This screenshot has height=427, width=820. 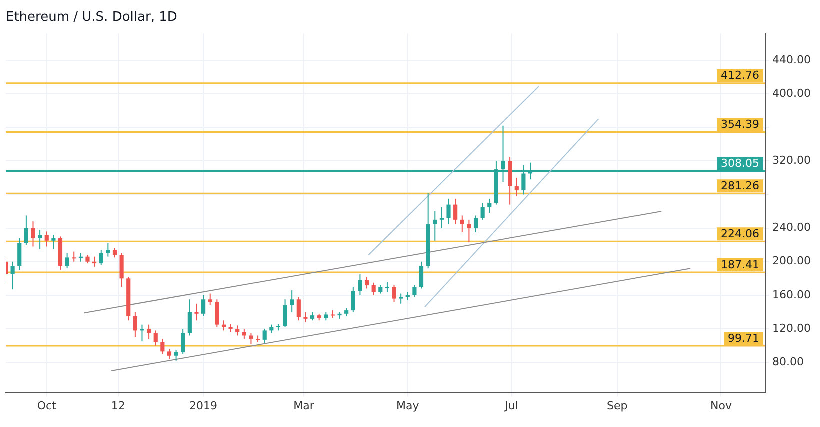 What do you see at coordinates (740, 125) in the screenshot?
I see `ref-line-label: 354.39` at bounding box center [740, 125].